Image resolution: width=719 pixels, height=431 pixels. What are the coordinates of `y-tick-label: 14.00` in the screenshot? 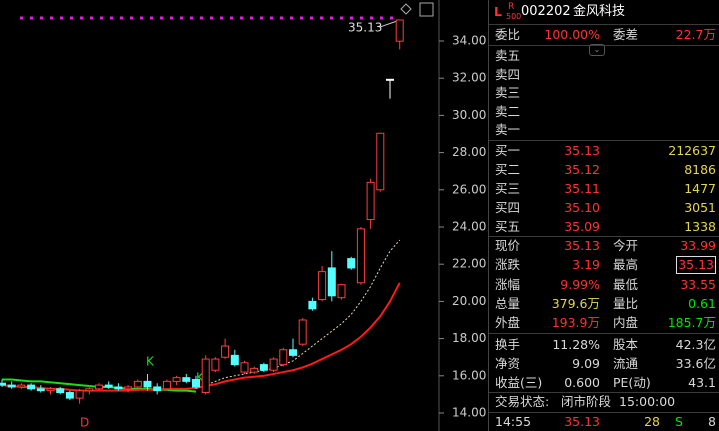 It's located at (469, 413).